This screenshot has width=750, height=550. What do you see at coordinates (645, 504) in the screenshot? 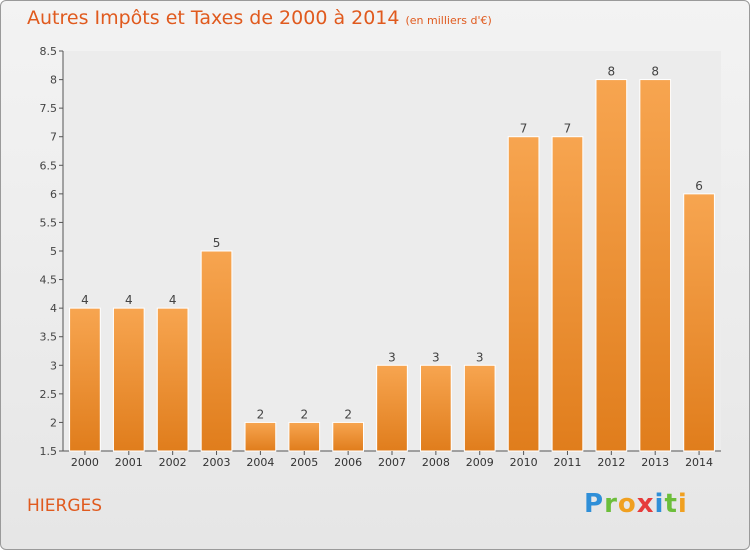
I see `logo-letter: x` at bounding box center [645, 504].